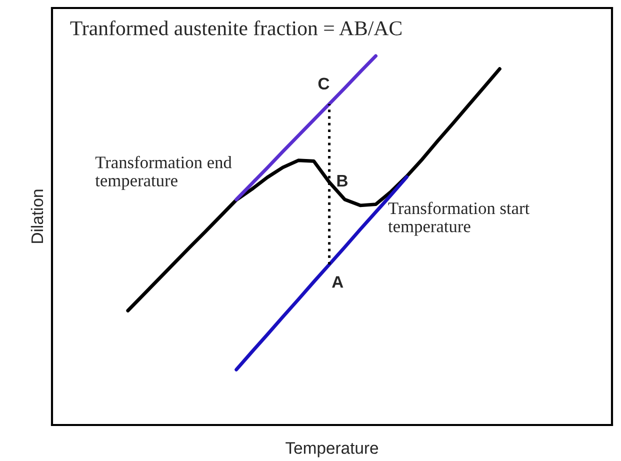 This screenshot has height=461, width=621. I want to click on annotation: Transformation end temperature, so click(163, 173).